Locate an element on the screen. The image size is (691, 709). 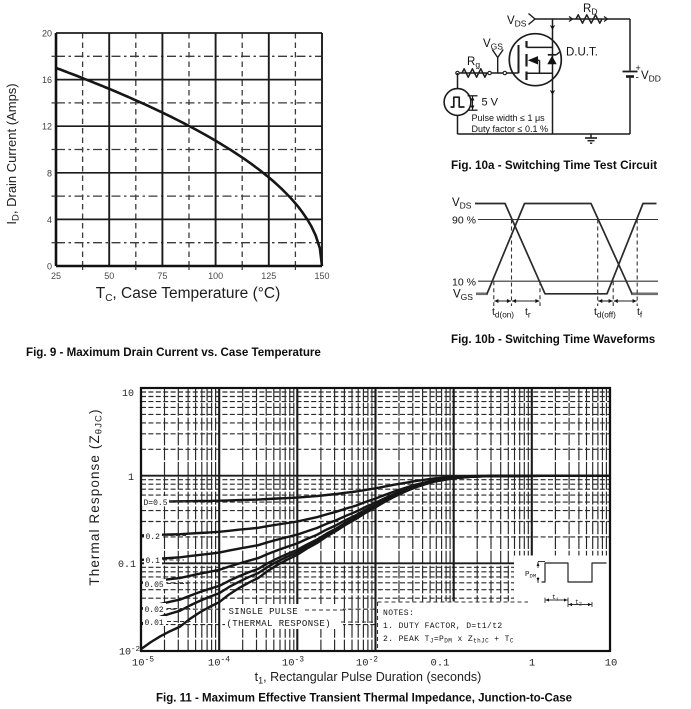
svg-text: td(off) is located at coordinates (605, 312).